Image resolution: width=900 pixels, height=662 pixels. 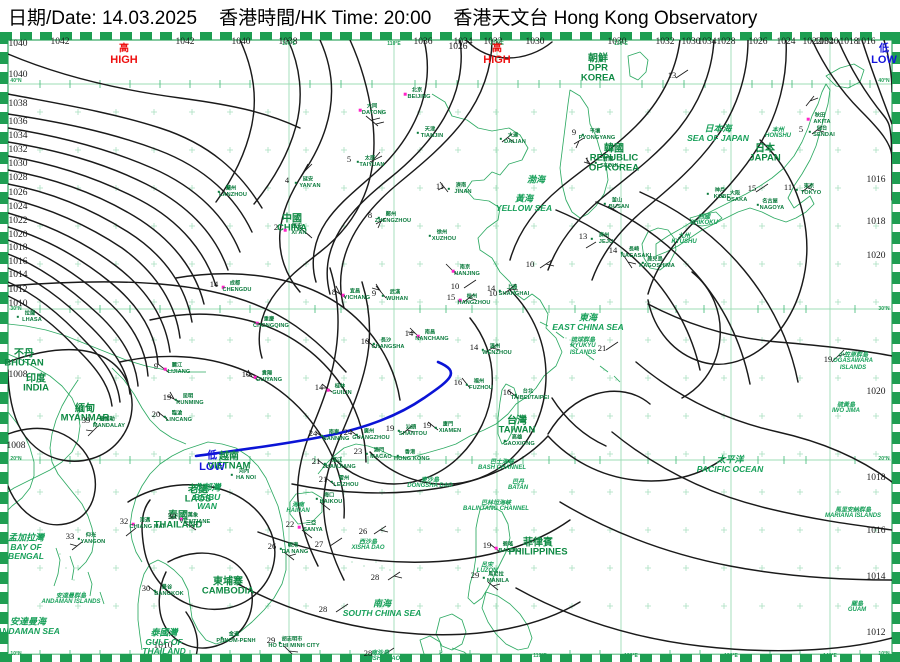 I want to click on trough-line, so click(x=323, y=409).